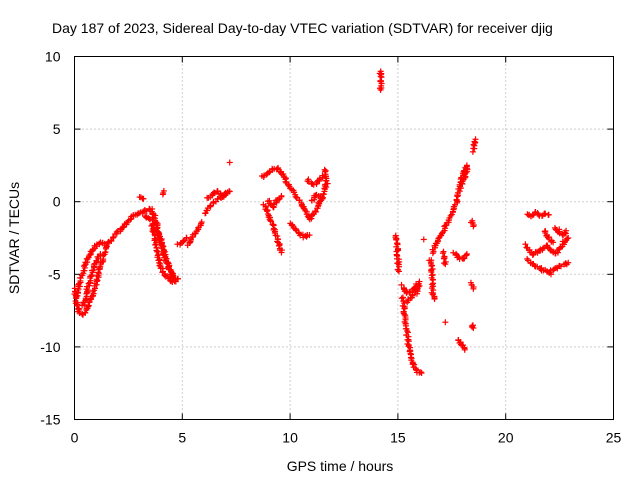  I want to click on y-tick-label: -5, so click(54, 274).